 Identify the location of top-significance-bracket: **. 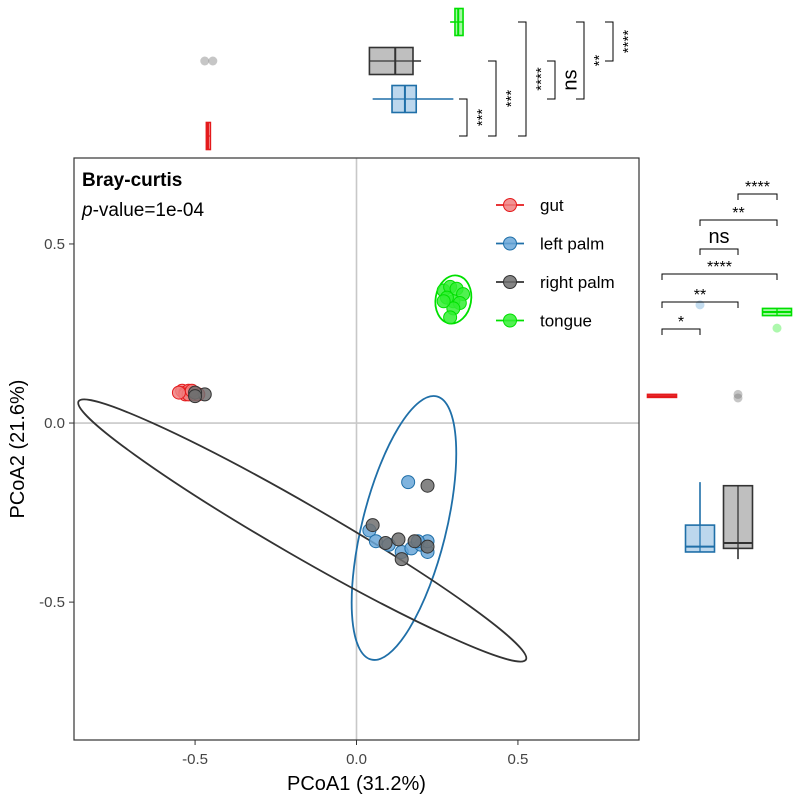
(592, 60).